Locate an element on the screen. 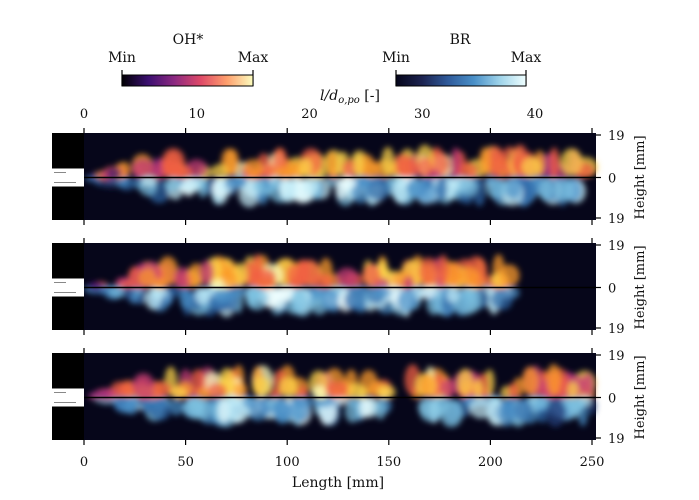 This screenshot has height=500, width=699. top-tick-label: 40 is located at coordinates (535, 114).